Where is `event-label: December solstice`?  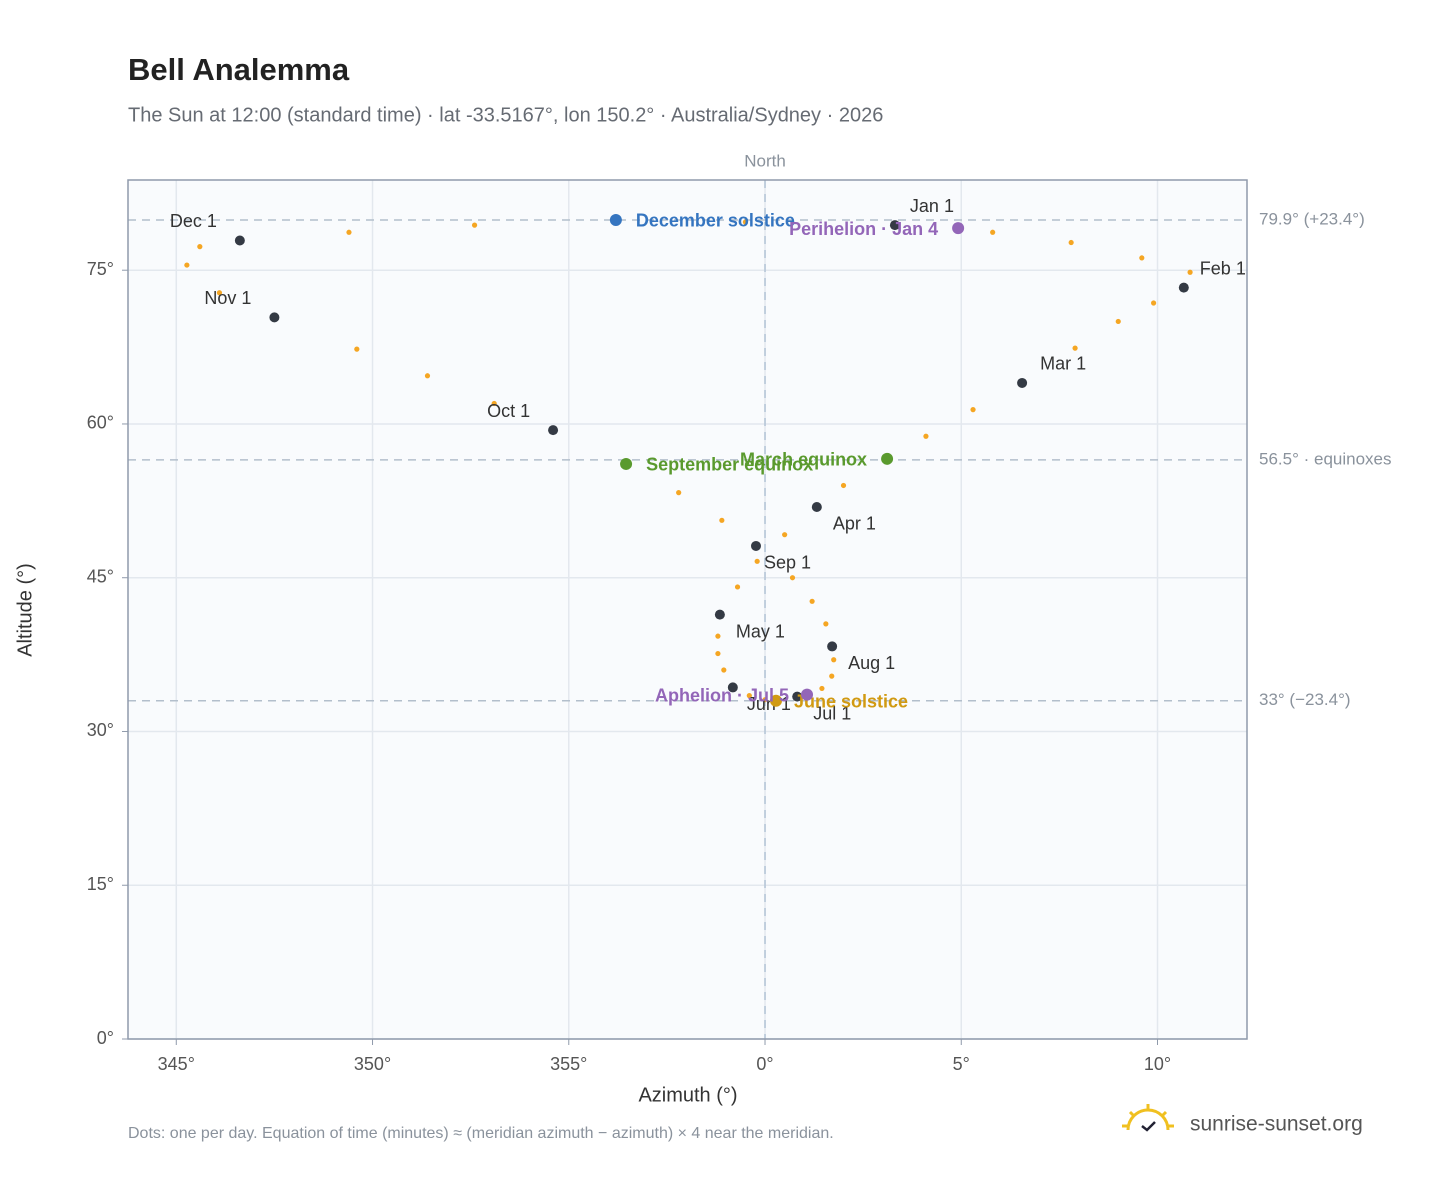
event-label: December solstice is located at coordinates (715, 221).